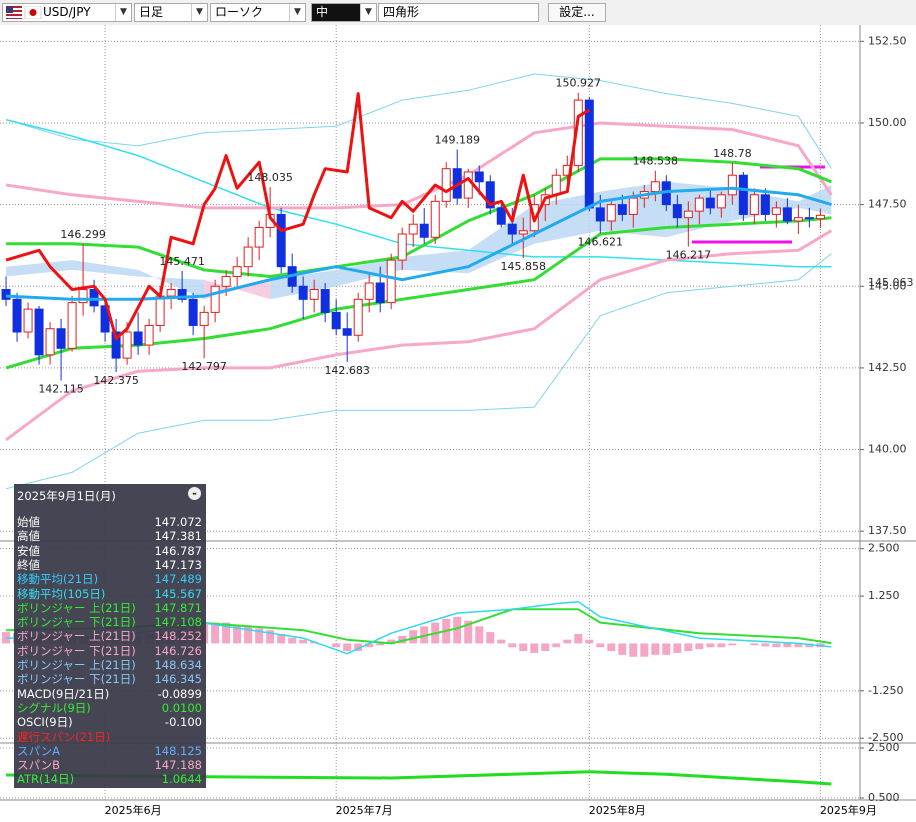 Image resolution: width=916 pixels, height=822 pixels. What do you see at coordinates (109, 551) in the screenshot?
I see `info-row: 安値 146.787` at bounding box center [109, 551].